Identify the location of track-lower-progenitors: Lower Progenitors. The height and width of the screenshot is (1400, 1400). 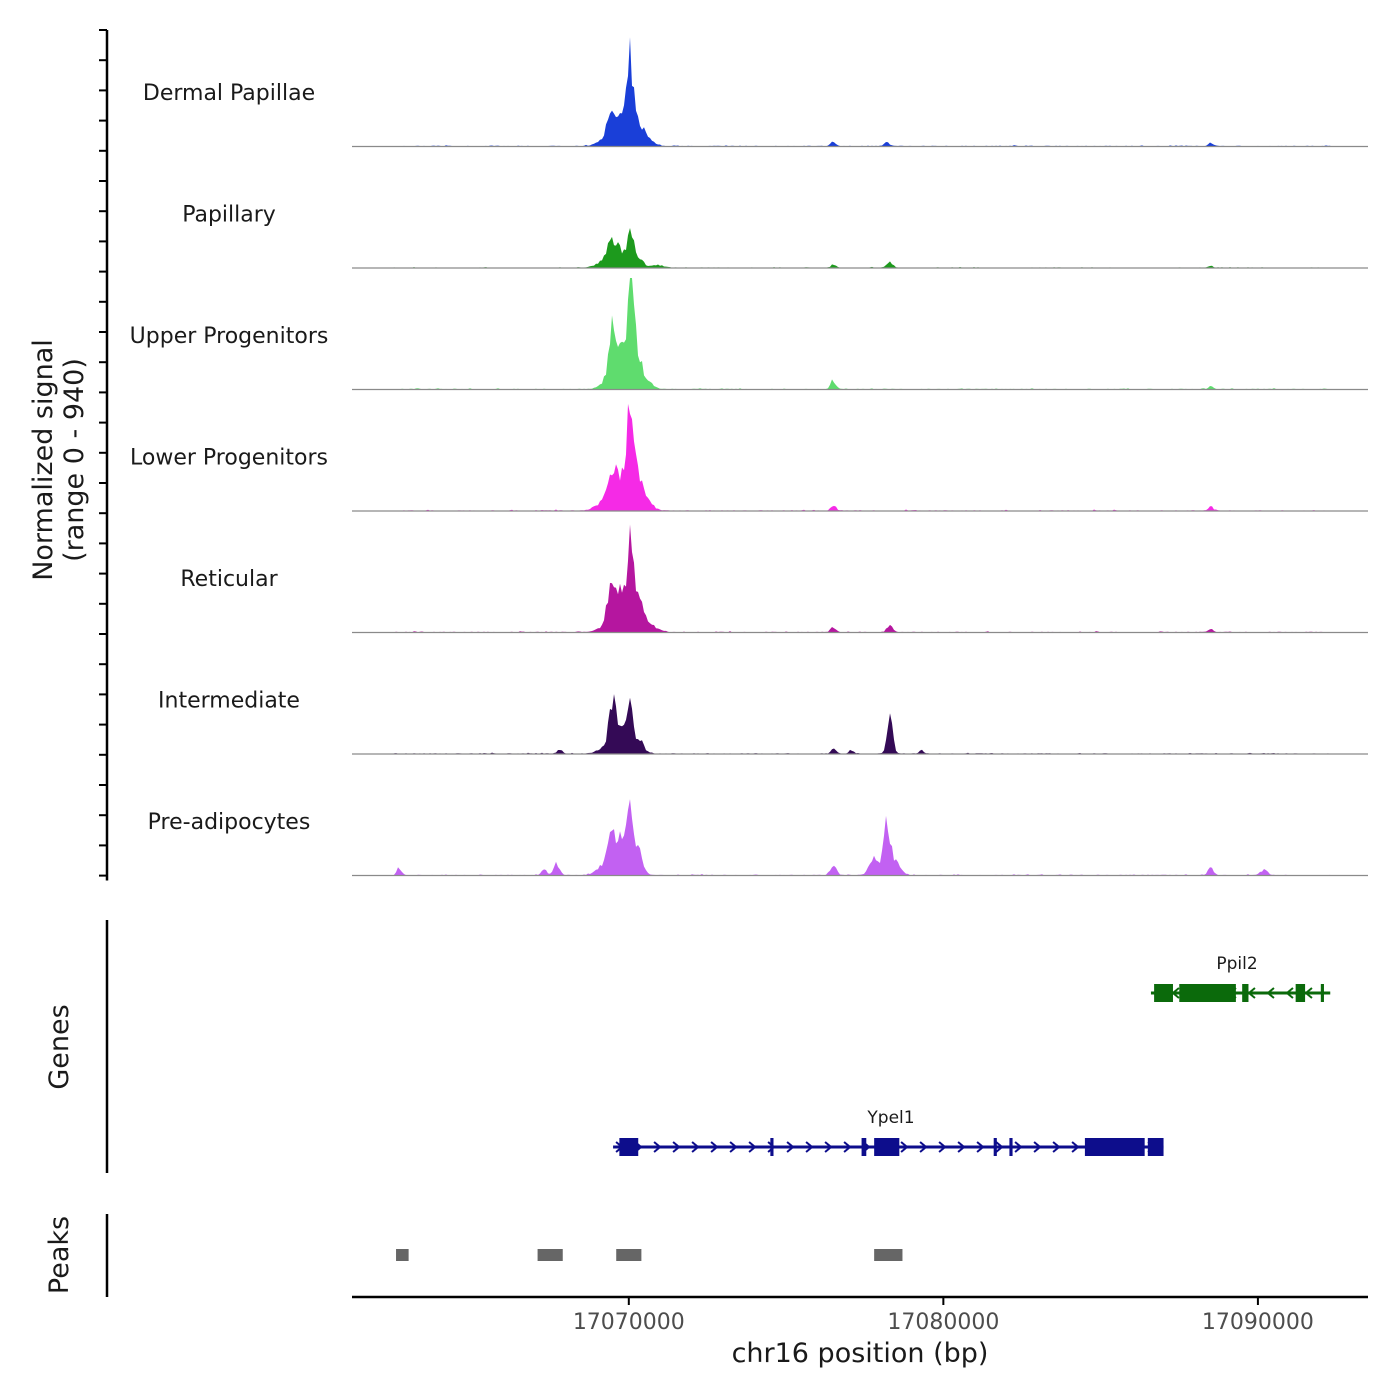
(749, 457).